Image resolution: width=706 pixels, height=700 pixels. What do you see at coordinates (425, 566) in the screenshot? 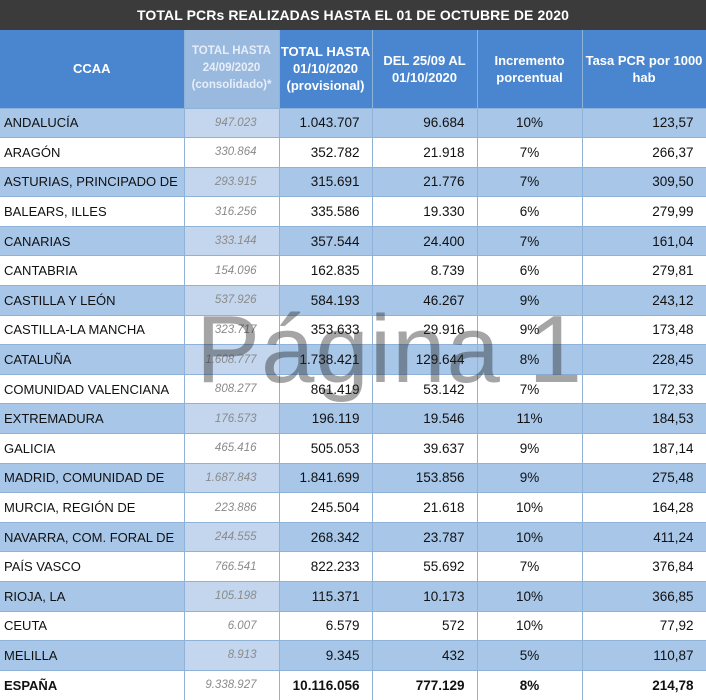
I see `cell-periodo: 55.692` at bounding box center [425, 566].